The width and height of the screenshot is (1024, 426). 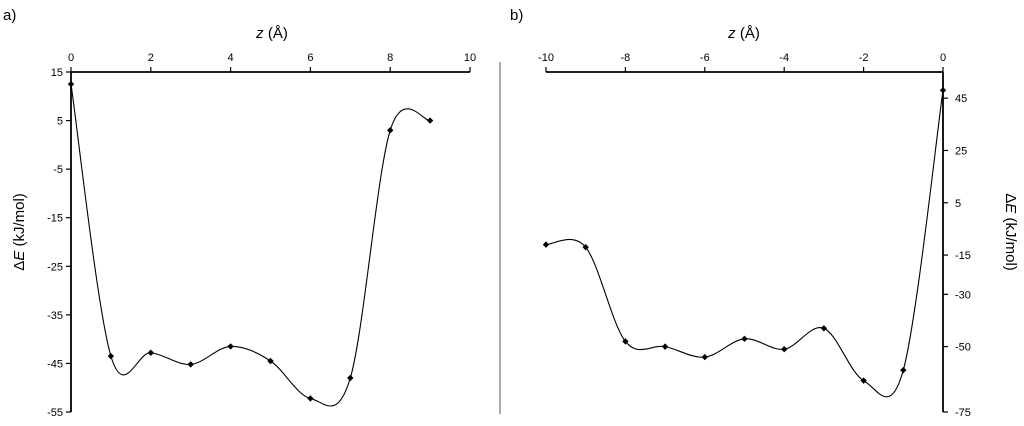 What do you see at coordinates (963, 348) in the screenshot?
I see `panel-b-y-tick-label: -50` at bounding box center [963, 348].